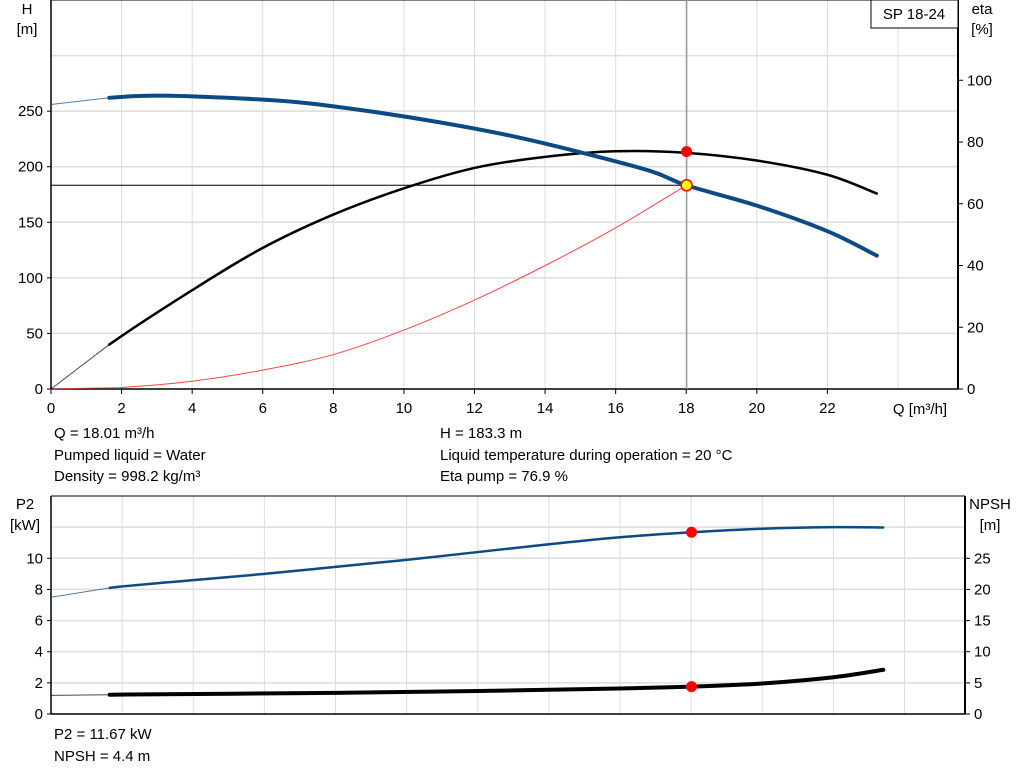  What do you see at coordinates (25, 525) in the screenshot?
I see `p2-axis-unit: [kW]` at bounding box center [25, 525].